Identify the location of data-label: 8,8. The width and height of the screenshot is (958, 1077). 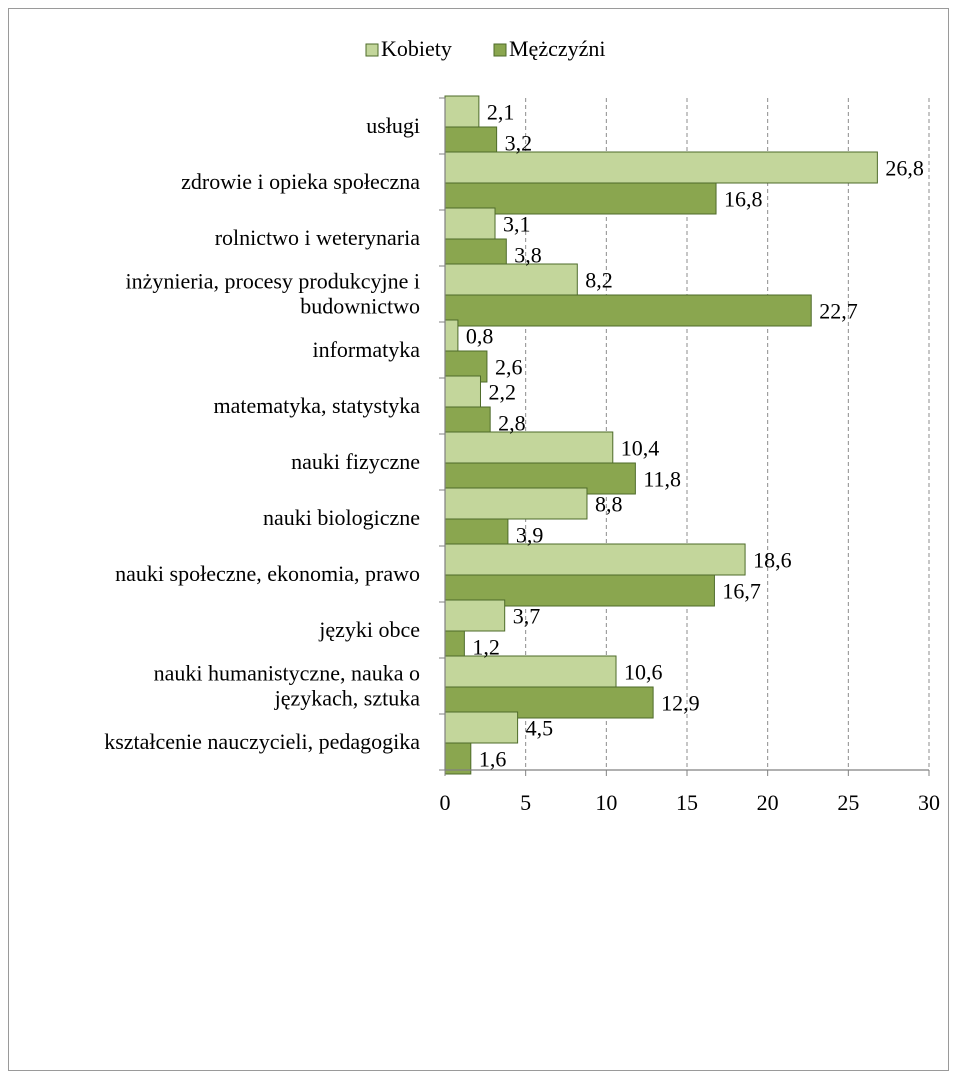
(609, 504).